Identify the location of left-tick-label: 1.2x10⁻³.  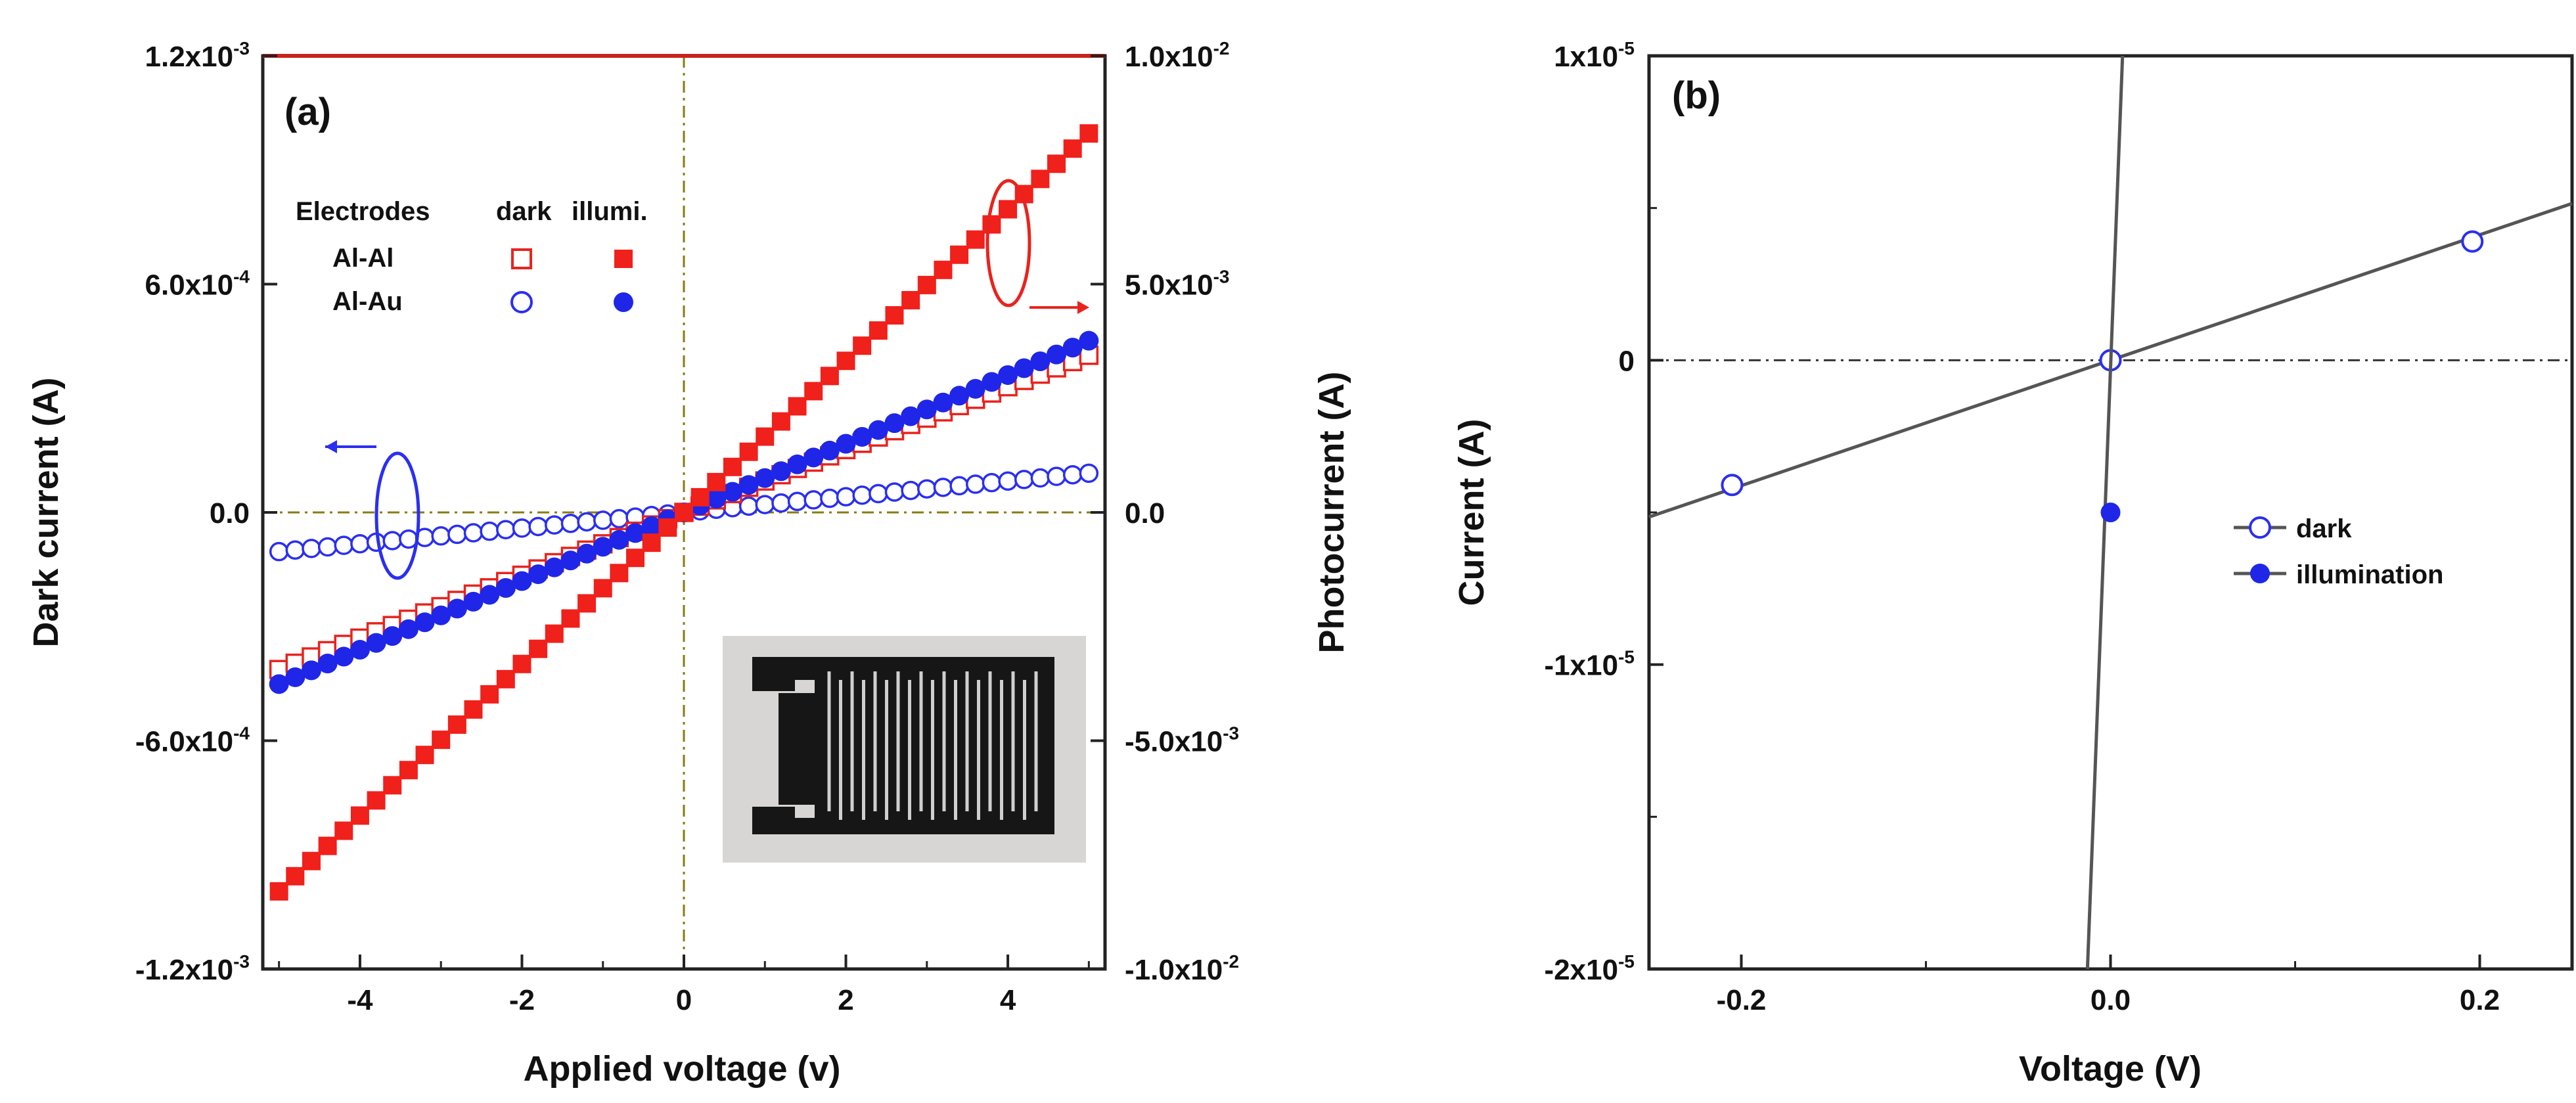
(197, 55).